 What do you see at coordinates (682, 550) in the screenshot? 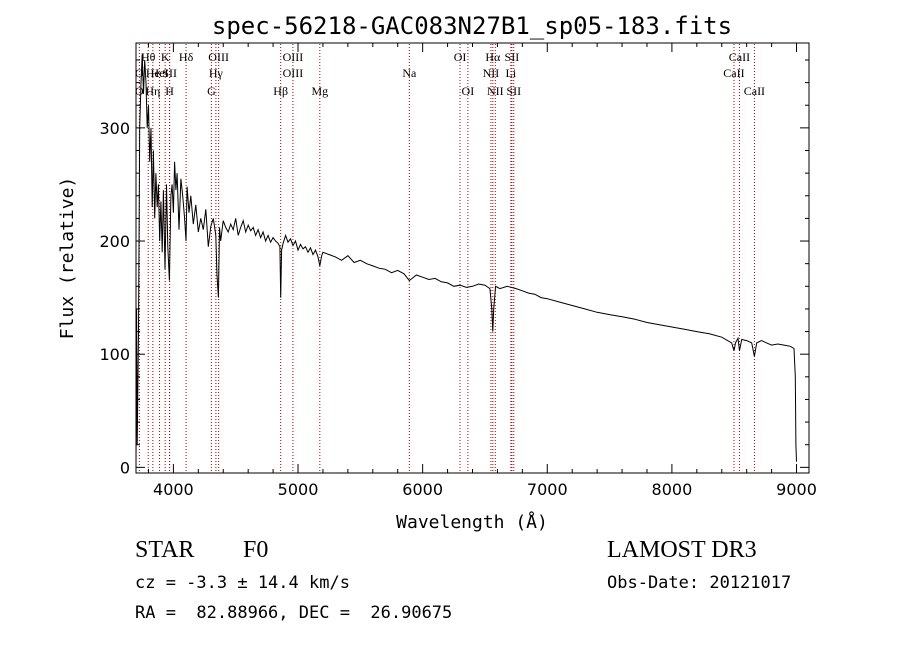
I see `survey-name: LAMOST DR3` at bounding box center [682, 550].